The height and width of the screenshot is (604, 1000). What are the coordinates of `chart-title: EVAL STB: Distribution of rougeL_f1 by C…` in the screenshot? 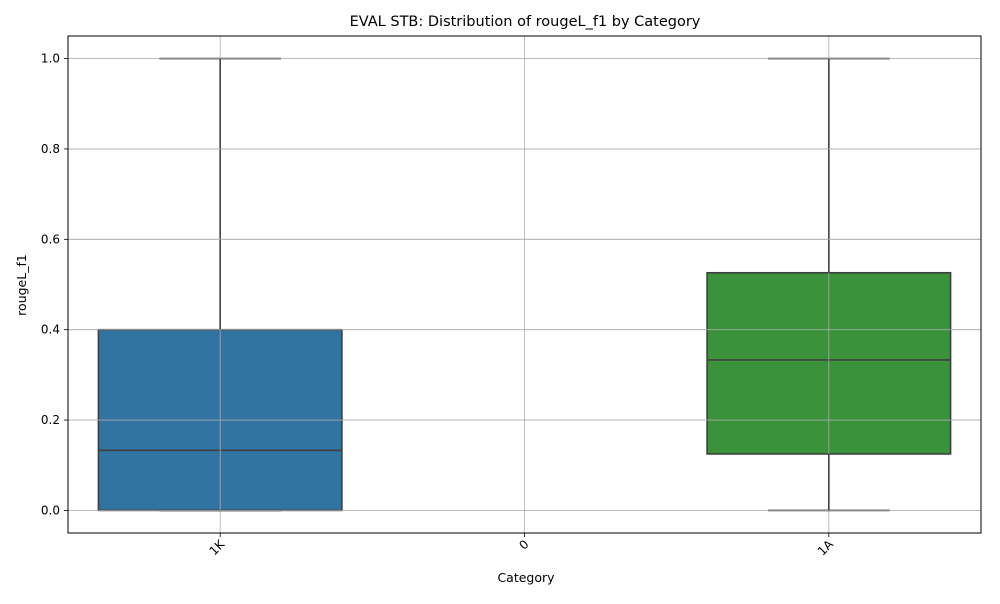 It's located at (525, 22).